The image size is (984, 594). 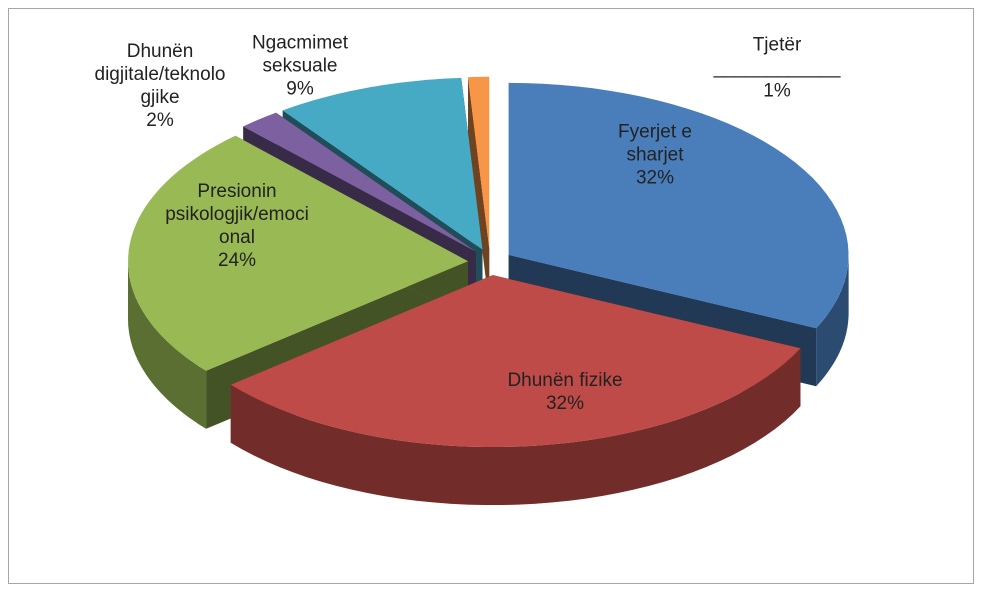 I want to click on data-label: Dhunën digjitale/teknologjike 2%, so click(x=160, y=86).